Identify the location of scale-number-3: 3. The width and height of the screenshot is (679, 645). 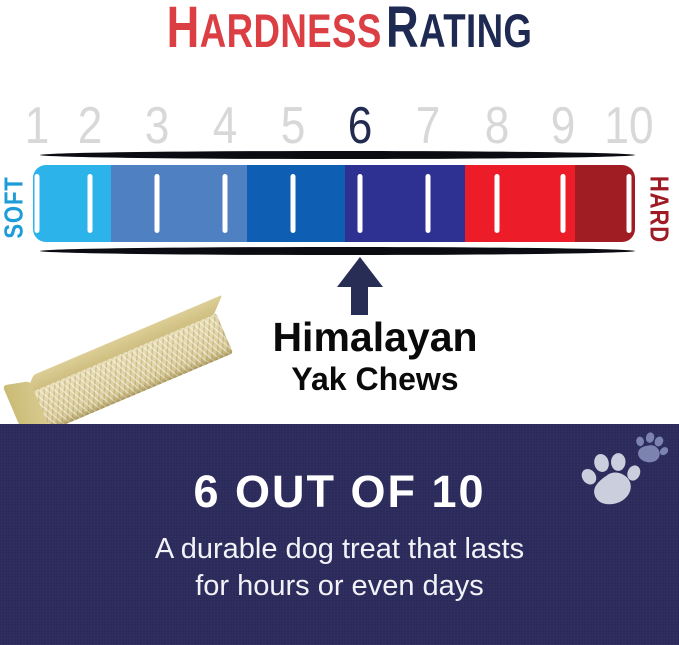
(157, 126).